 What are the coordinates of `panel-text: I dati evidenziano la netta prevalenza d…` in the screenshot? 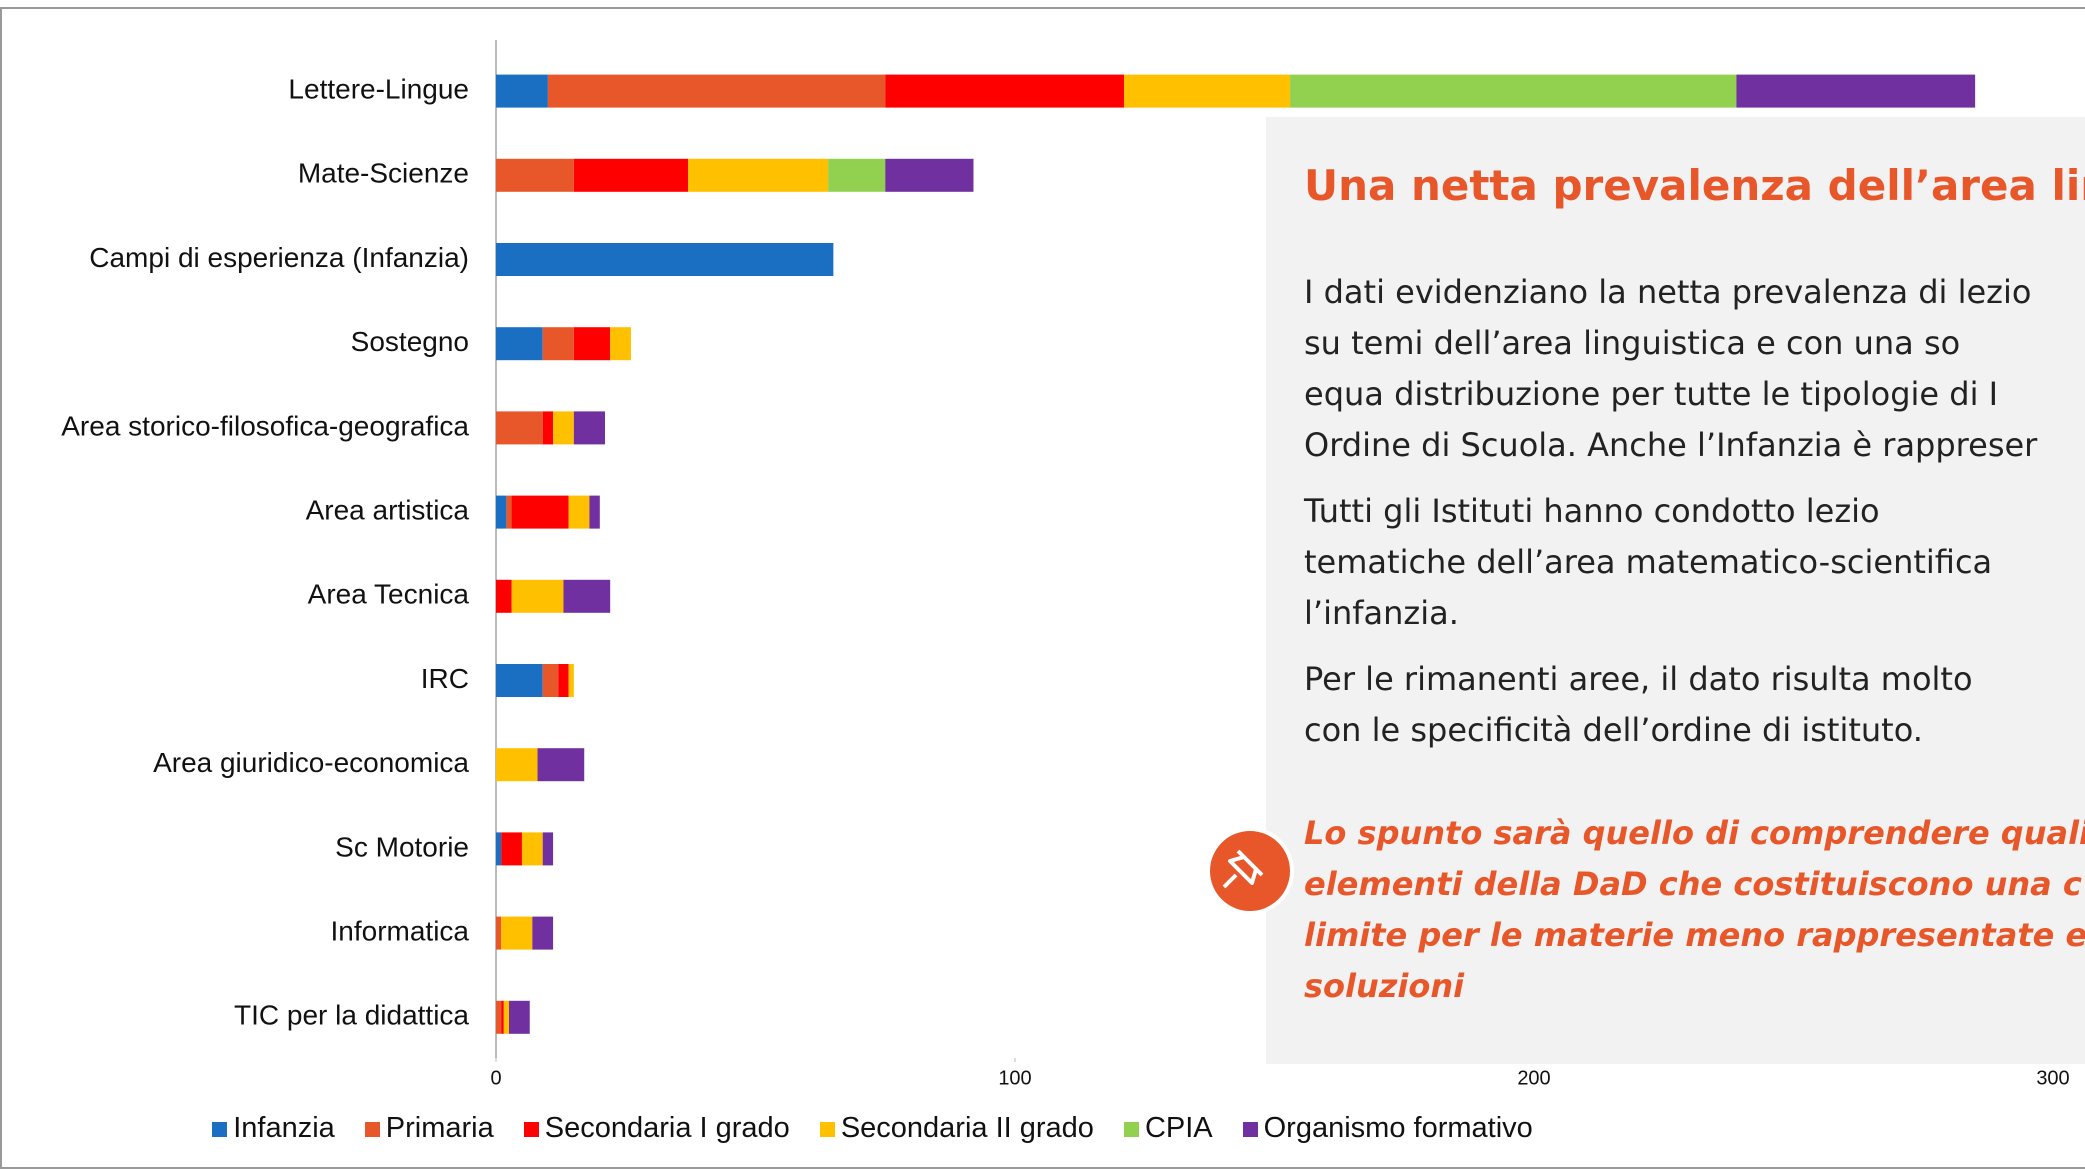 It's located at (1668, 292).